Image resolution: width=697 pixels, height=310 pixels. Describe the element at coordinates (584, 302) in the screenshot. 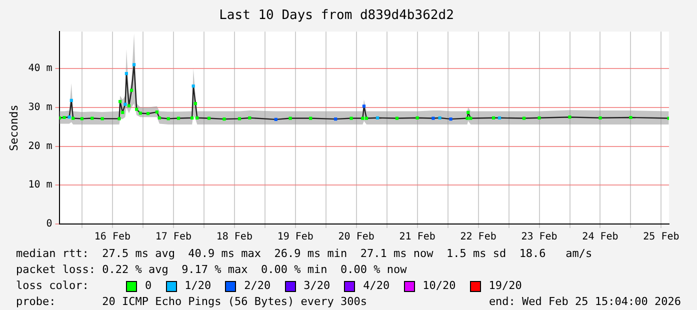

I see `text: end: Wed Feb 25 15:04:00 2026` at that location.